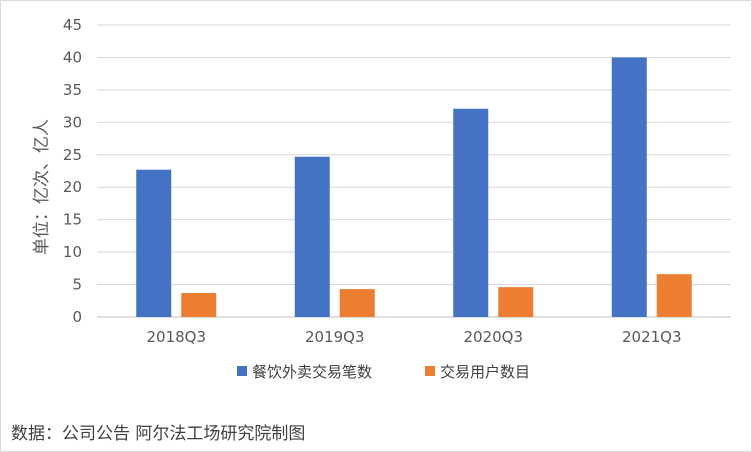 The height and width of the screenshot is (452, 752). Describe the element at coordinates (72, 252) in the screenshot. I see `y-tick-label: 10` at that location.